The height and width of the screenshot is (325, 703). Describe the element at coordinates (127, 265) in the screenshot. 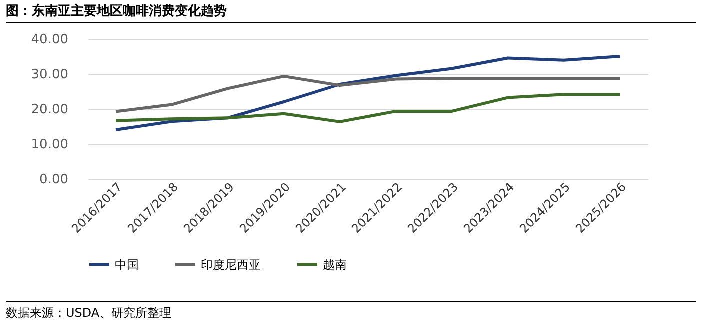

I see `legend-label: 中国` at that location.